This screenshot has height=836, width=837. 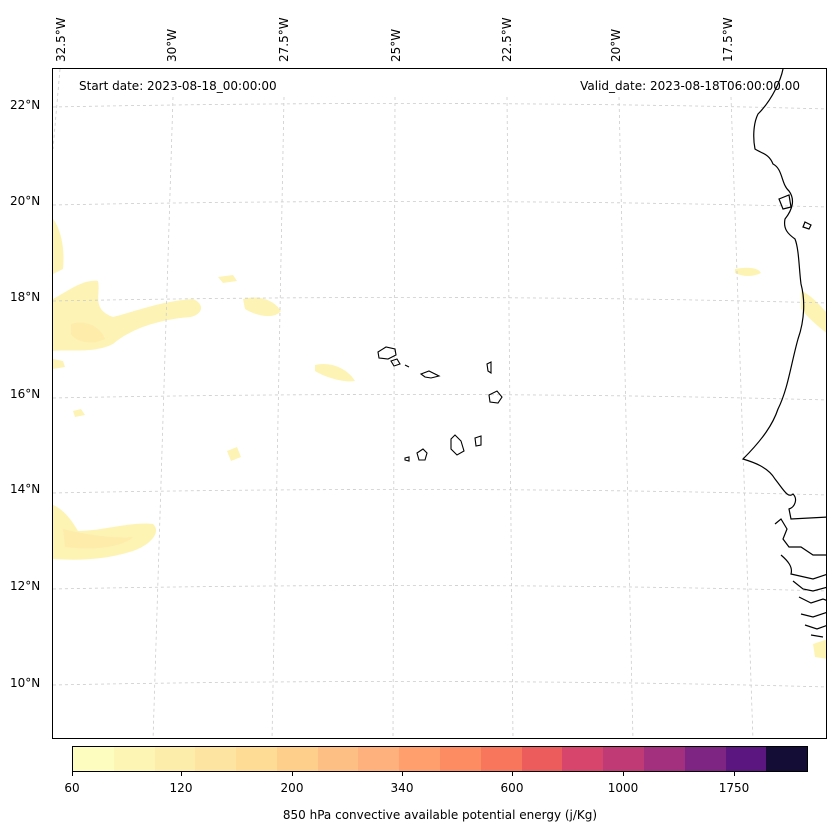 What do you see at coordinates (623, 788) in the screenshot?
I see `colorbar-tick-label: 1000` at bounding box center [623, 788].